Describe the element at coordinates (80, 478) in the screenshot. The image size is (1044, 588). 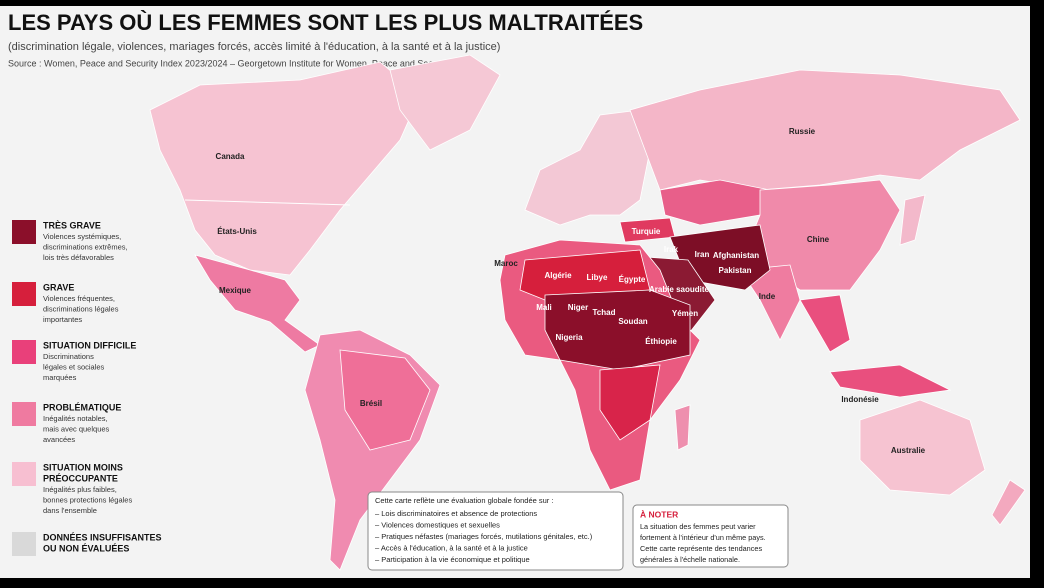
I see `legend-title: PRÉOCCUPANTE` at that location.